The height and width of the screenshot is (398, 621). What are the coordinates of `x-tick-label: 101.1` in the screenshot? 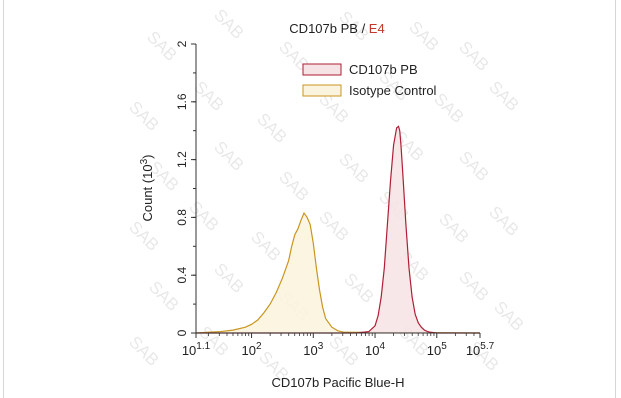 It's located at (196, 349).